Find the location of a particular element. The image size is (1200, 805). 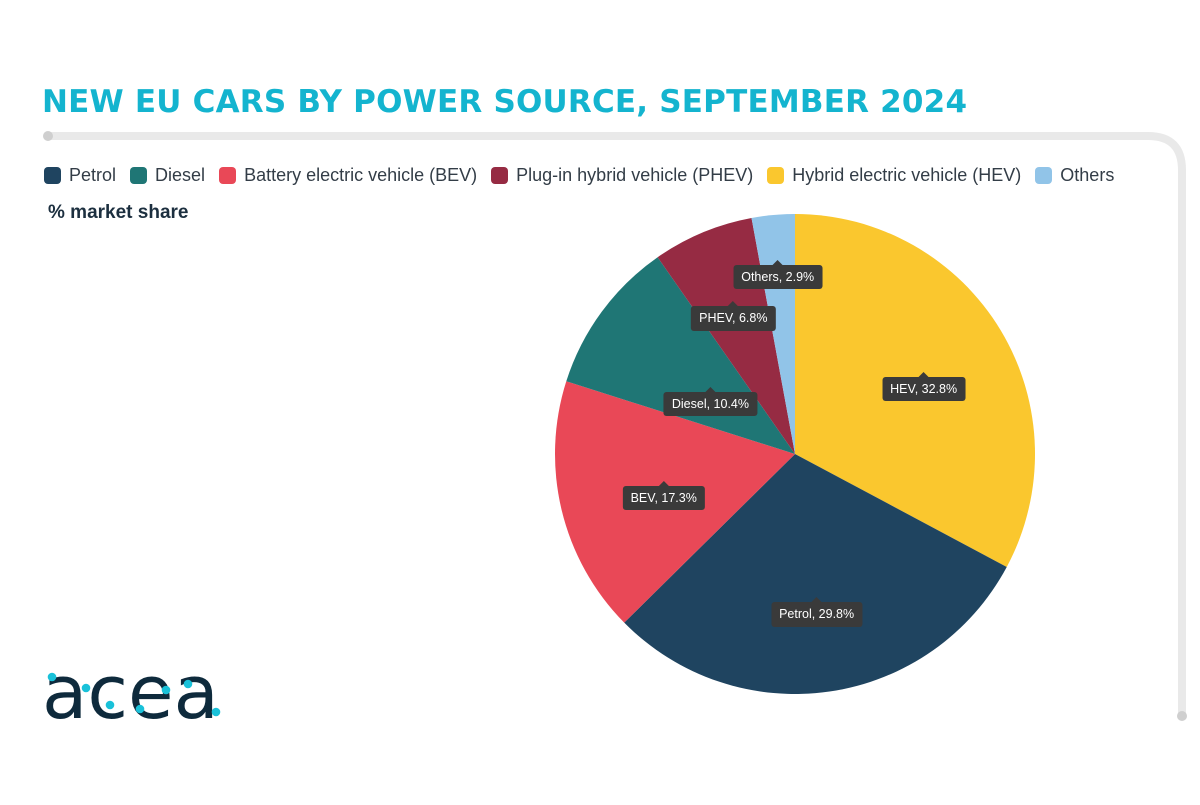

legend-item: Hybrid electric vehicle (HEV) is located at coordinates (894, 175).